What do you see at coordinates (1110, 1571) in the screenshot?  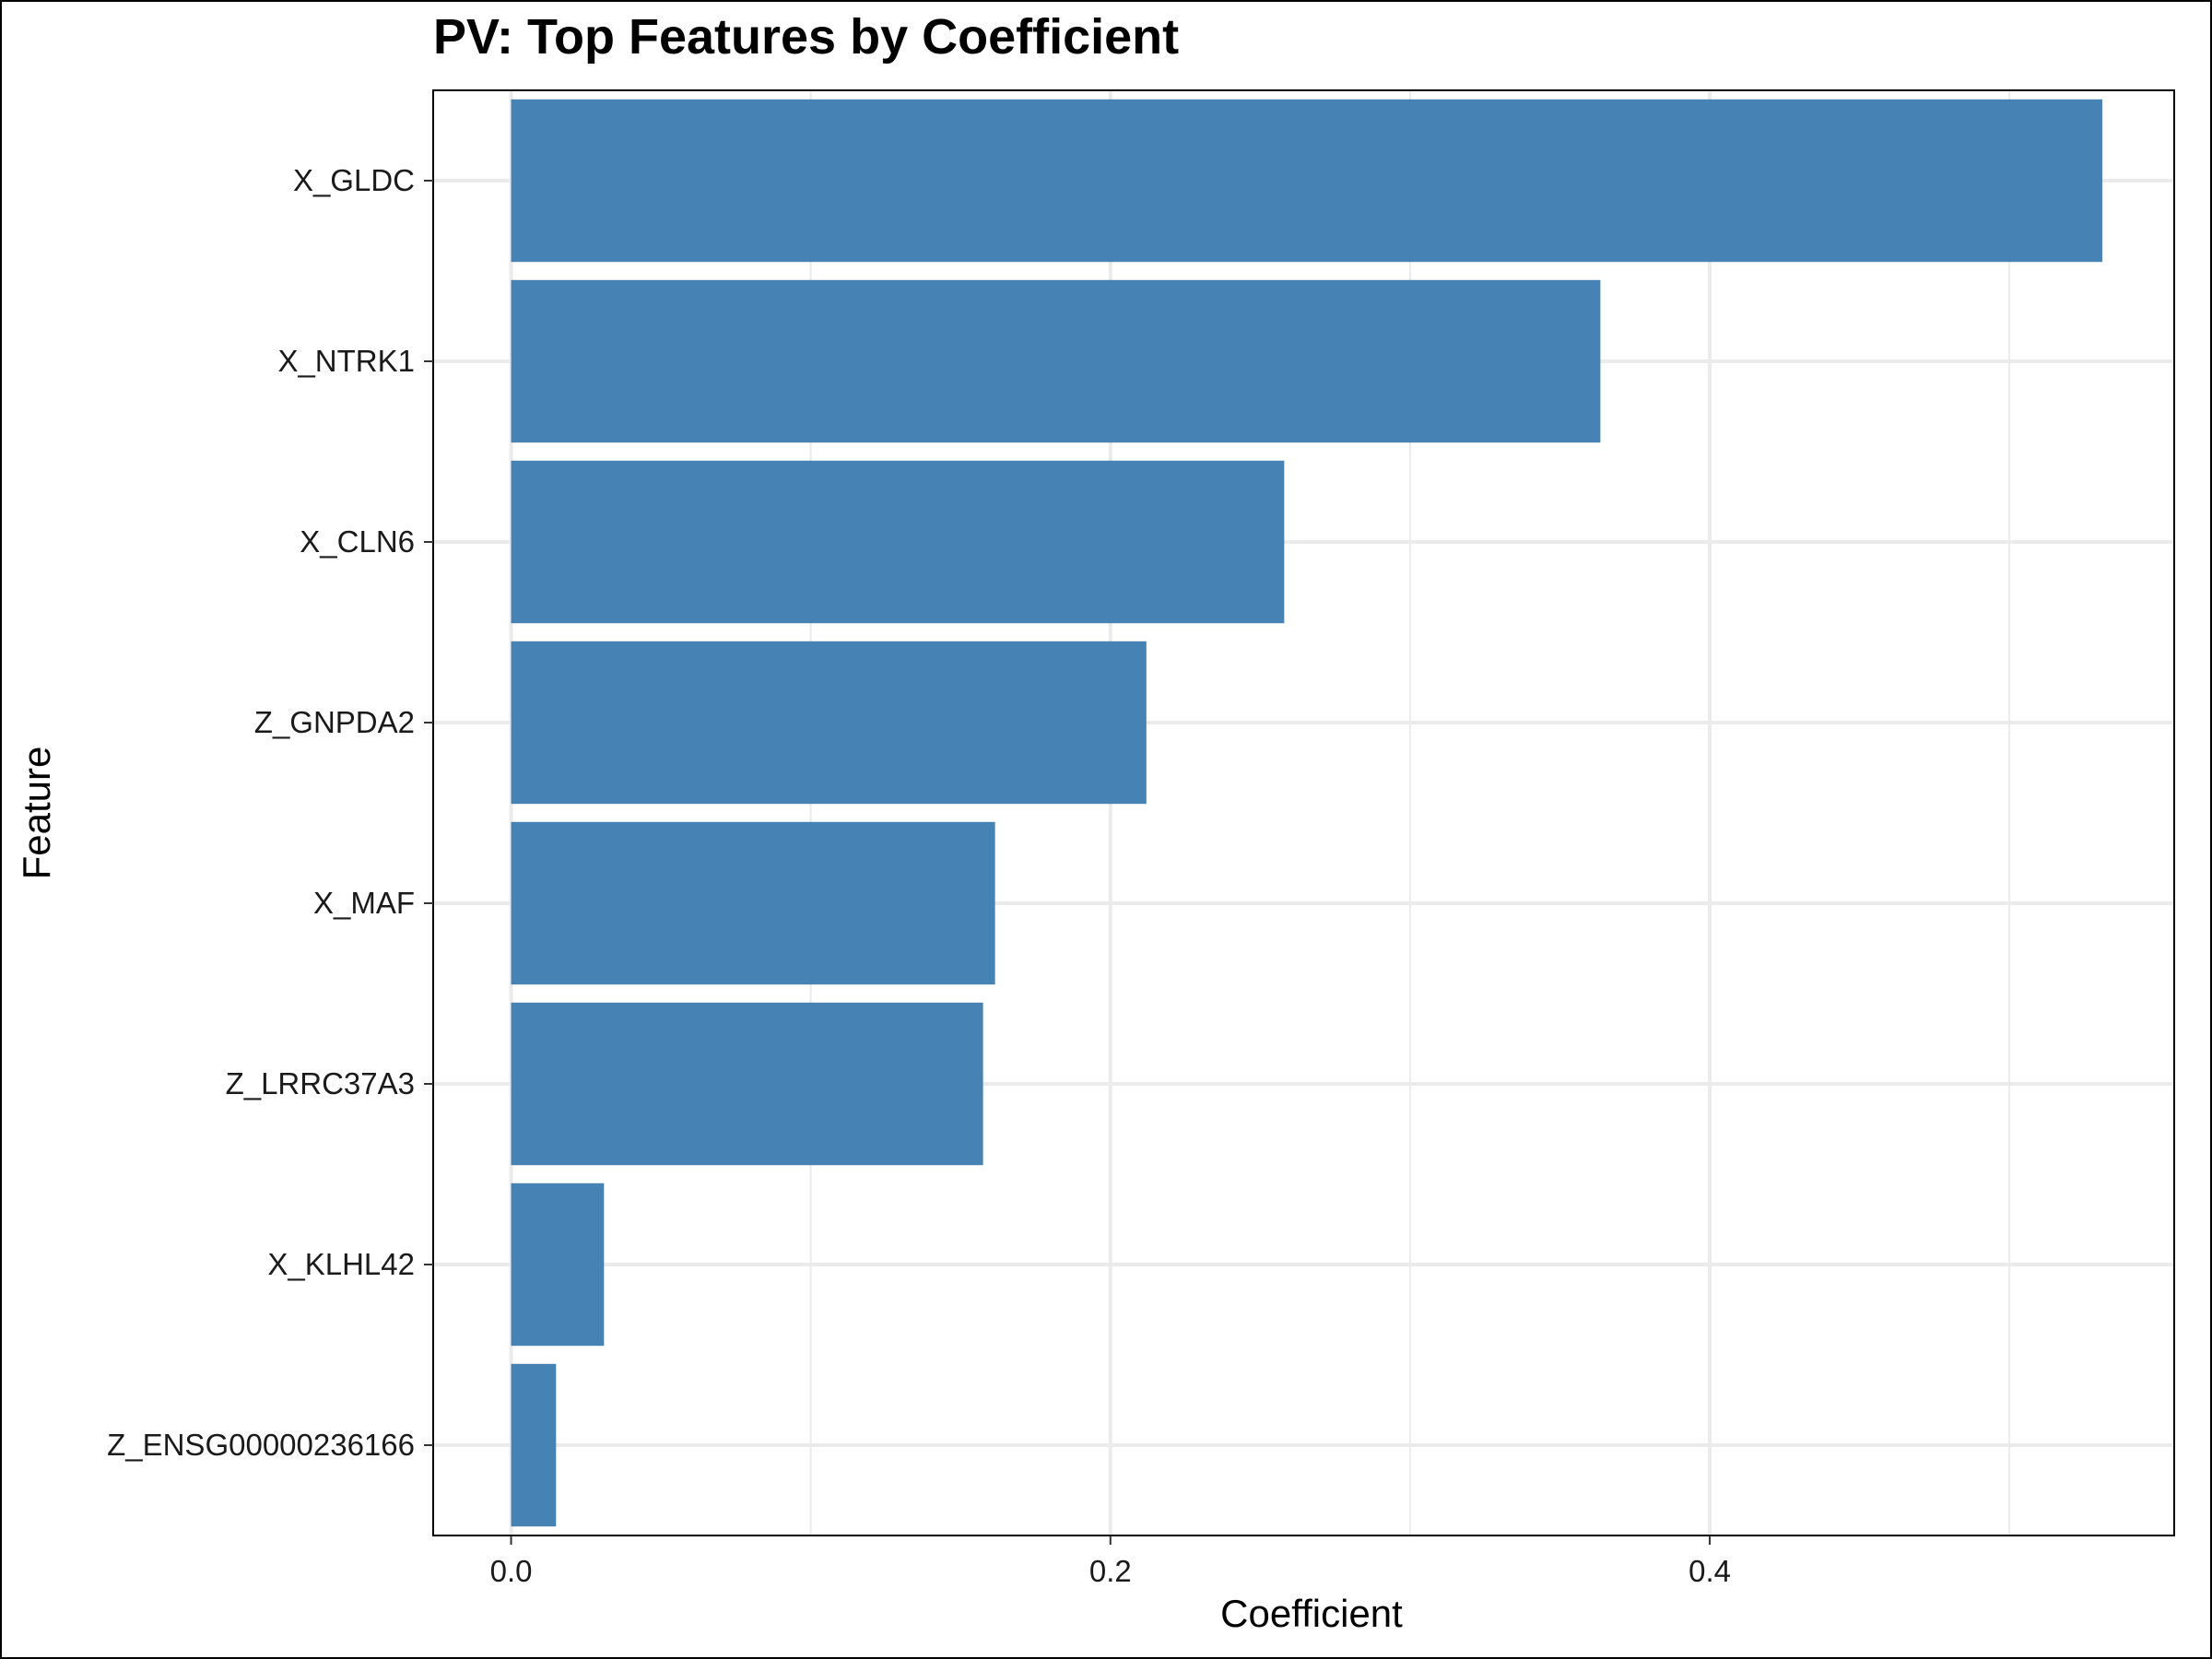 I see `x-tick-label: 0.2` at bounding box center [1110, 1571].